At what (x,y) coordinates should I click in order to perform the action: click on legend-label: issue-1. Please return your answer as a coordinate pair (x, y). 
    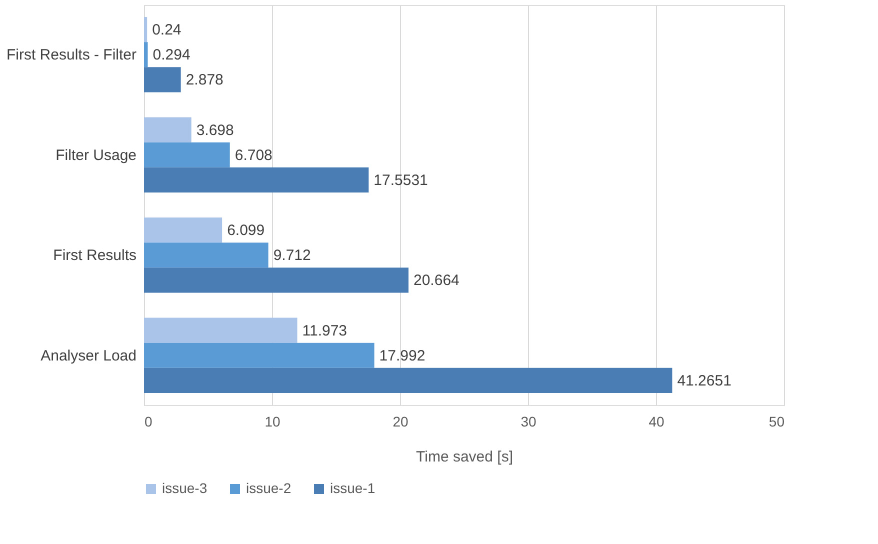
    Looking at the image, I should click on (353, 488).